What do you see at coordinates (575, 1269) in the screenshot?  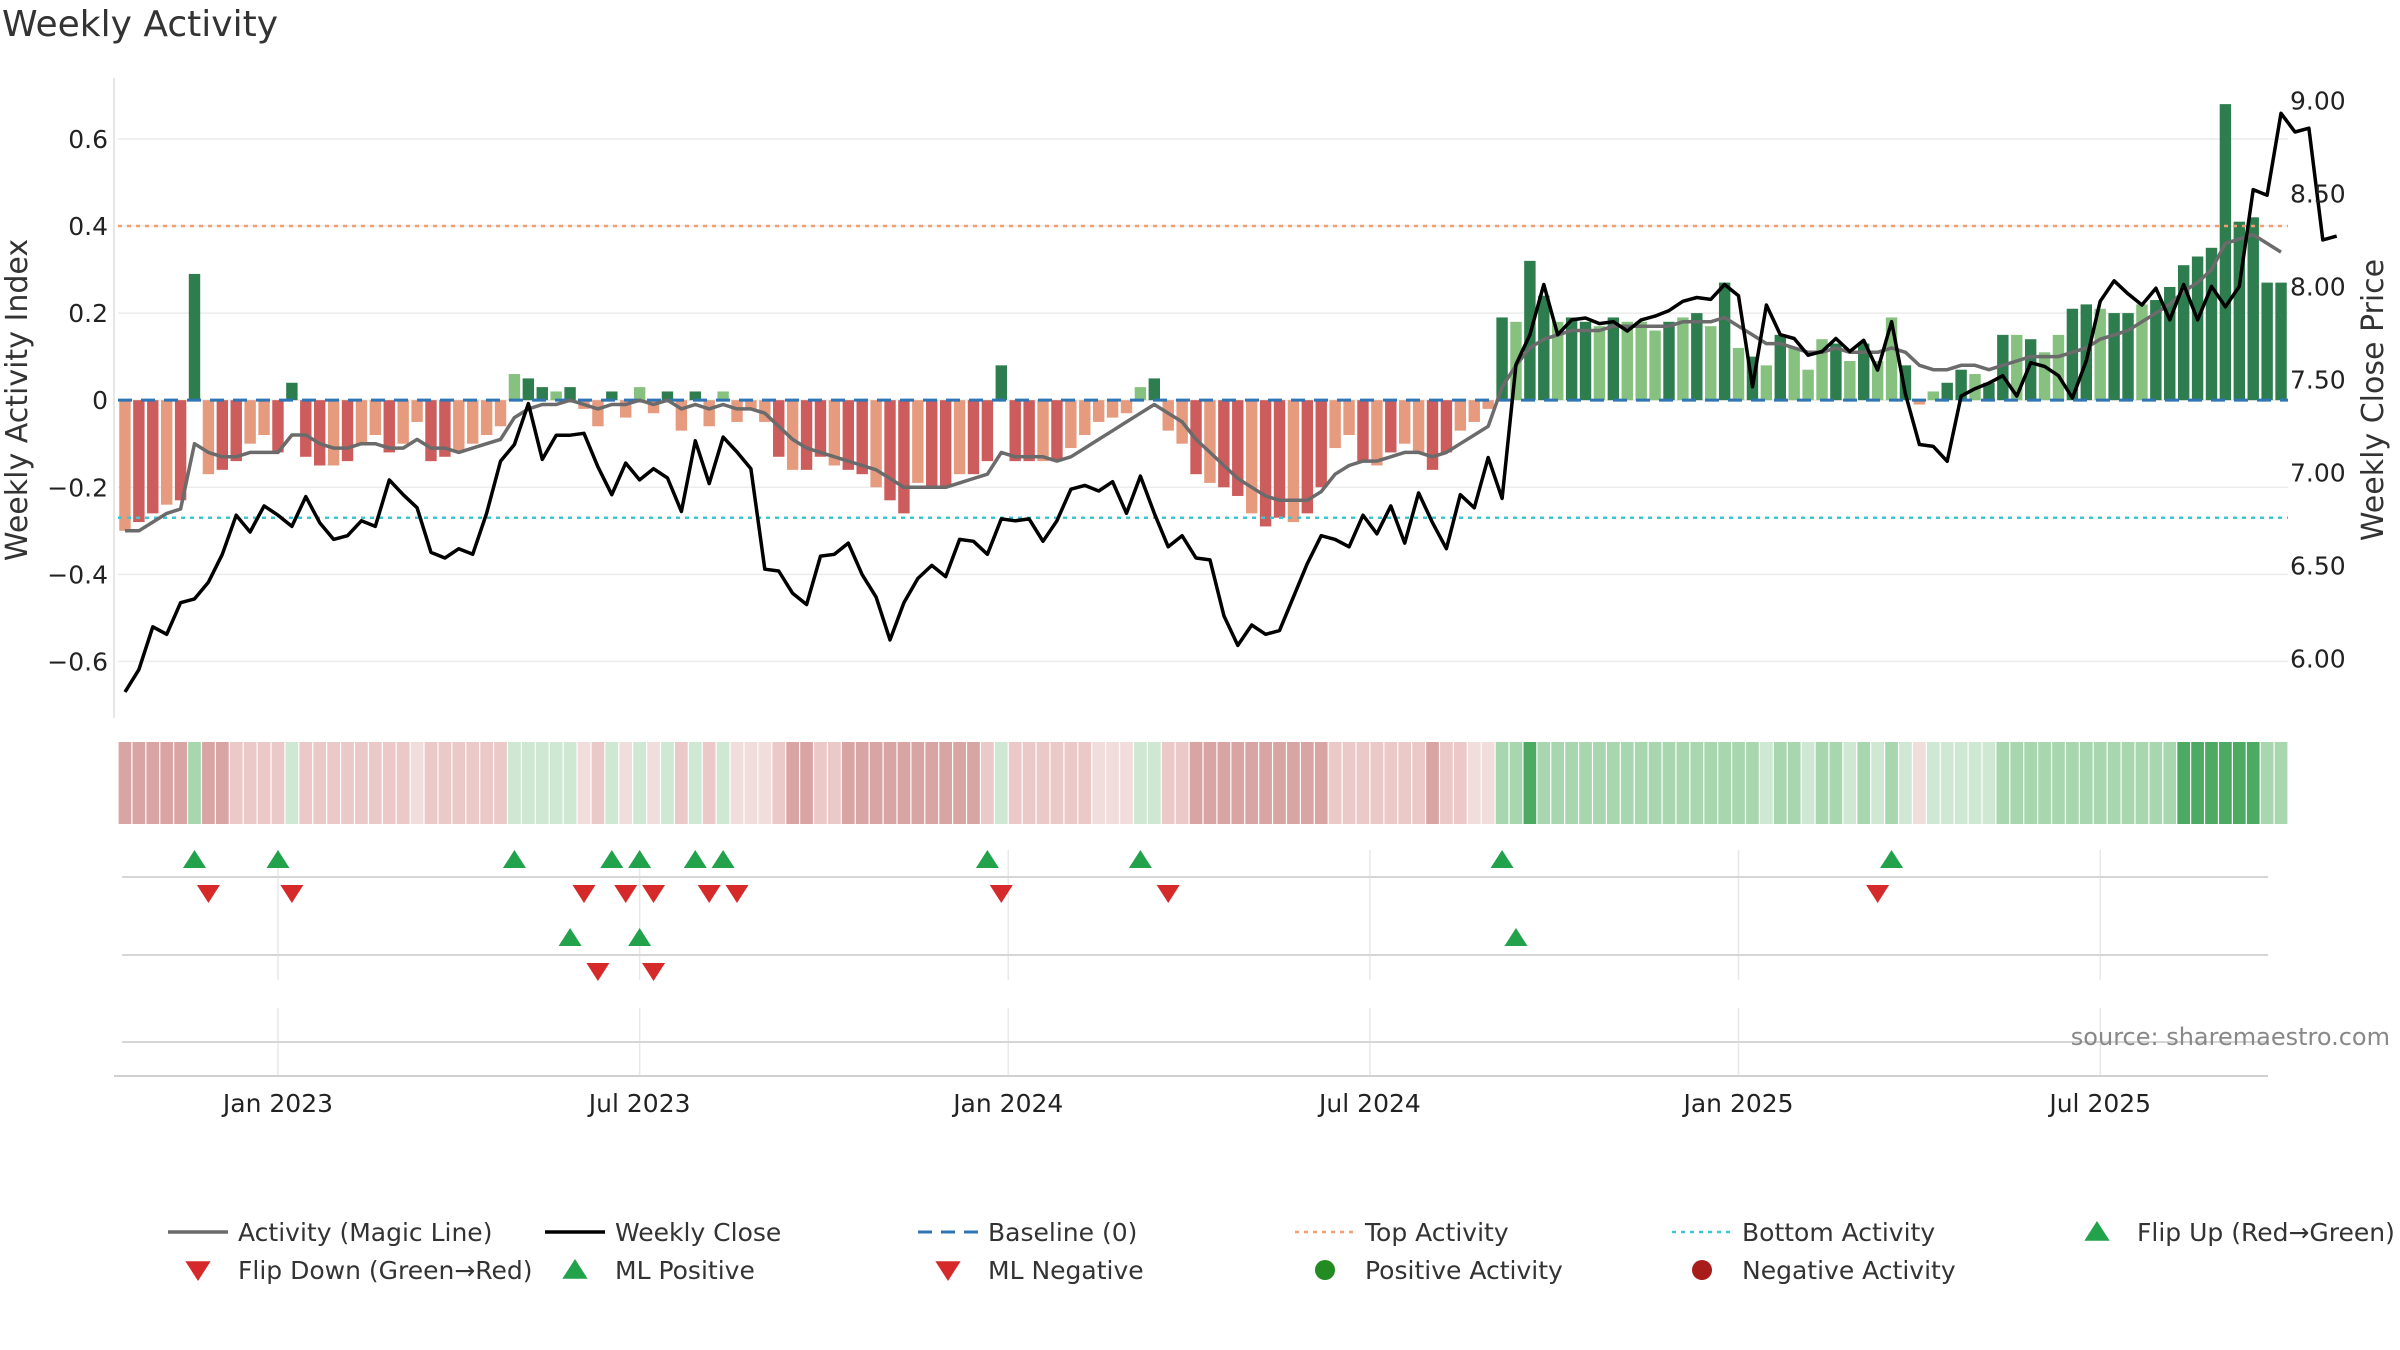 I see `legend-swatch-up` at bounding box center [575, 1269].